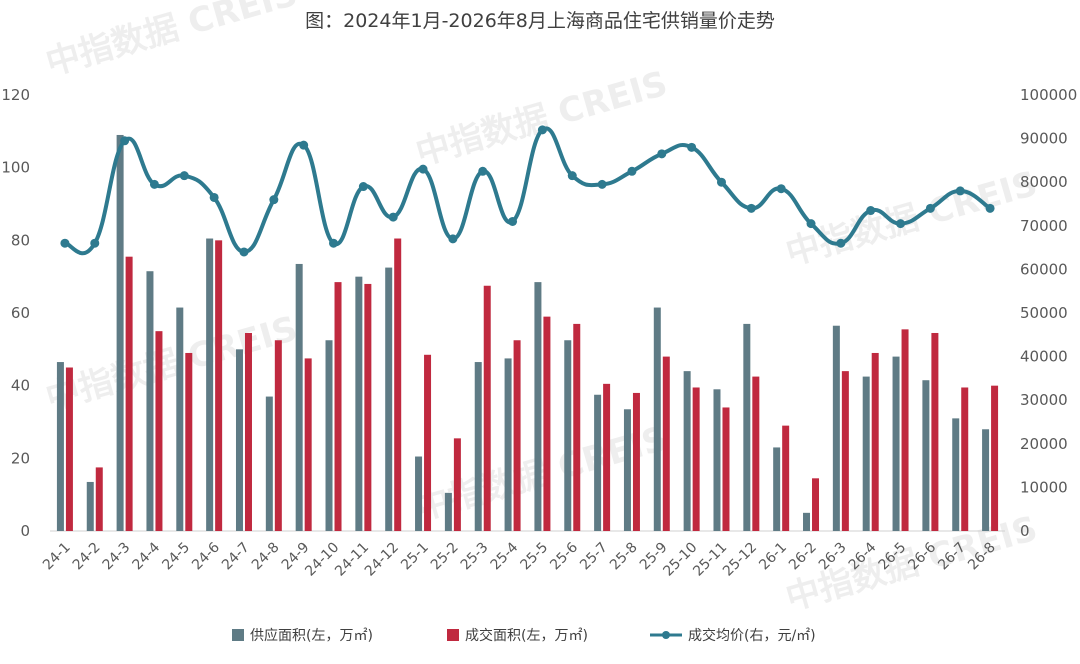 The height and width of the screenshot is (664, 1080). What do you see at coordinates (534, 557) in the screenshot?
I see `x-tick-label: 25-5` at bounding box center [534, 557].